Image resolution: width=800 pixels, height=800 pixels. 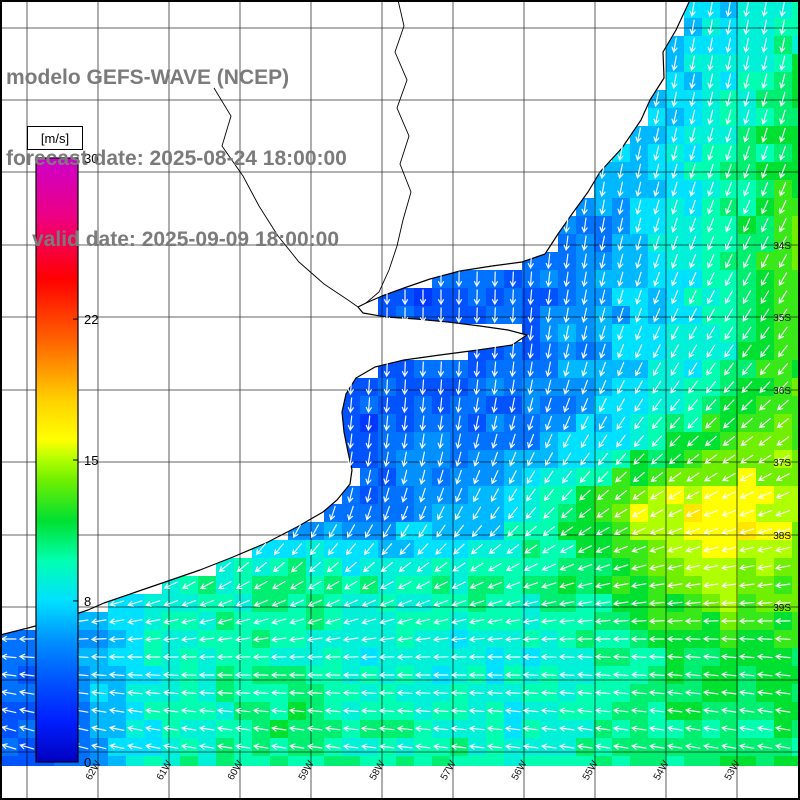 I want to click on title-line-valid: valid date: 2025-09-09 18:00:00, so click(x=186, y=239).